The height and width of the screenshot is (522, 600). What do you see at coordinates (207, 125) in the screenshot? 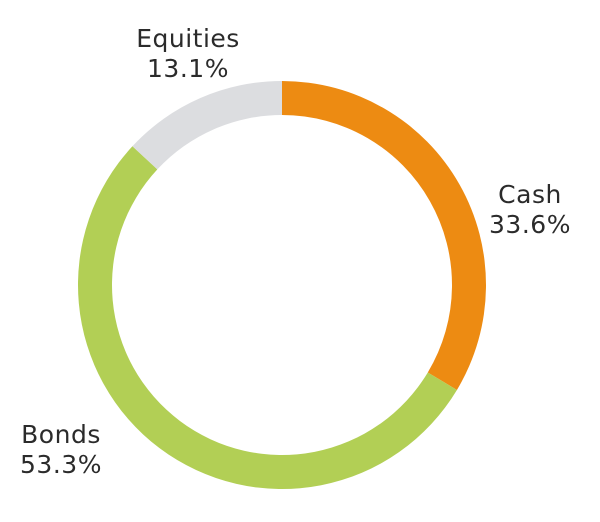
I see `slice-equities` at bounding box center [207, 125].